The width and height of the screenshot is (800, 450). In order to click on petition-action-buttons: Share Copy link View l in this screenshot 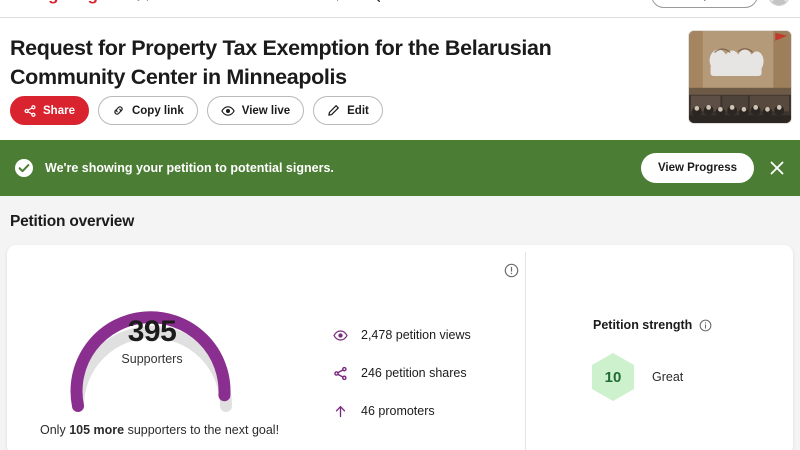, I will do `click(196, 110)`.